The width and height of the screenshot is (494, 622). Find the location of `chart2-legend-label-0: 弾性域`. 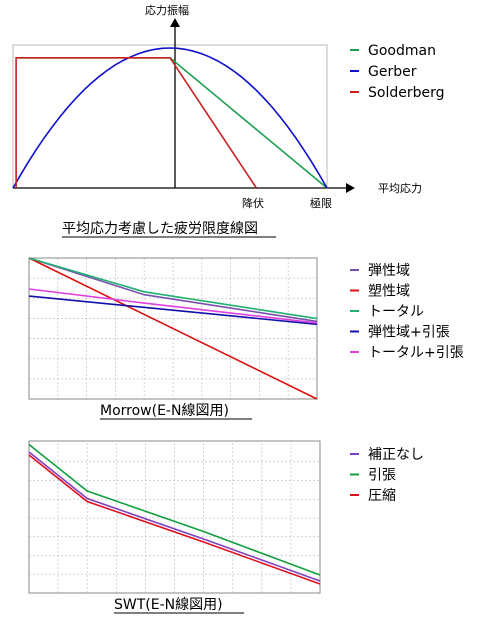

chart2-legend-label-0: 弾性域 is located at coordinates (389, 271).